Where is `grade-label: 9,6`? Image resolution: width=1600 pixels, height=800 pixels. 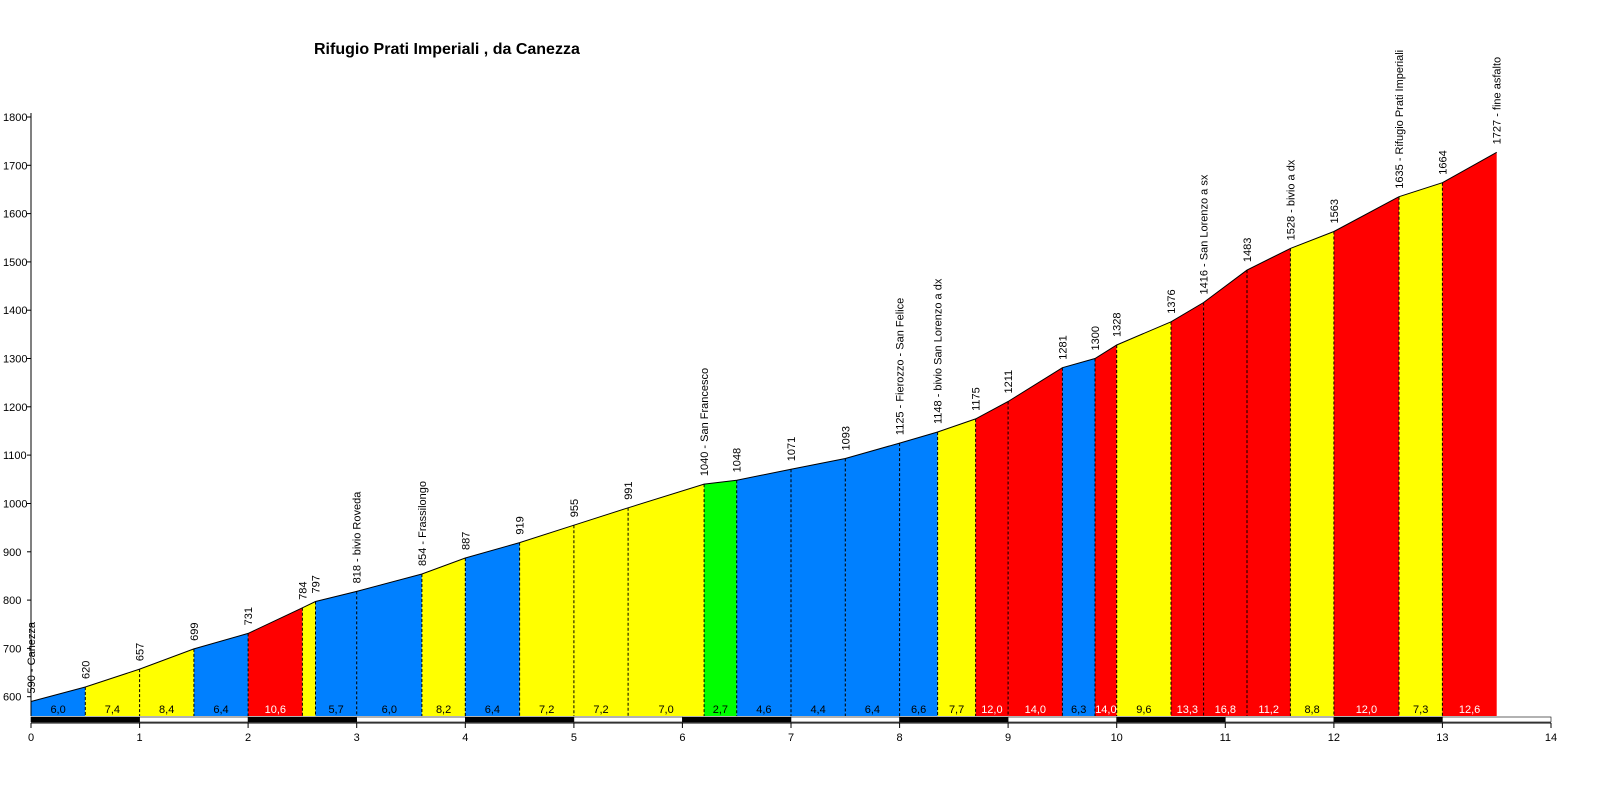 grade-label: 9,6 is located at coordinates (1143, 710).